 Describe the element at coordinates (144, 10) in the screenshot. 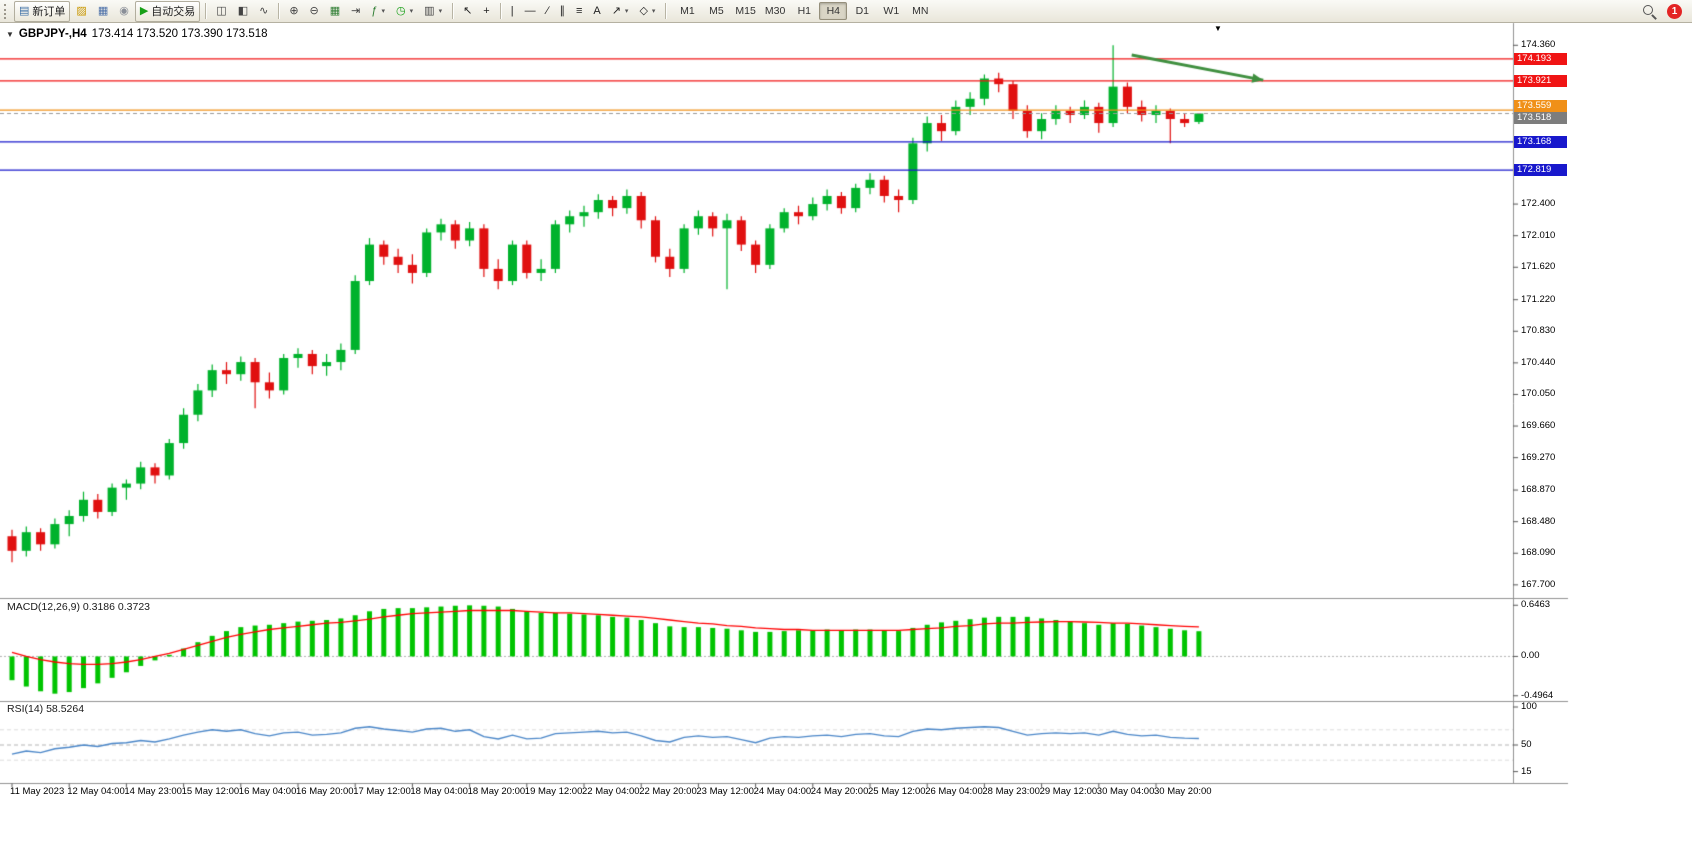

I see `play-icon: ▶` at that location.